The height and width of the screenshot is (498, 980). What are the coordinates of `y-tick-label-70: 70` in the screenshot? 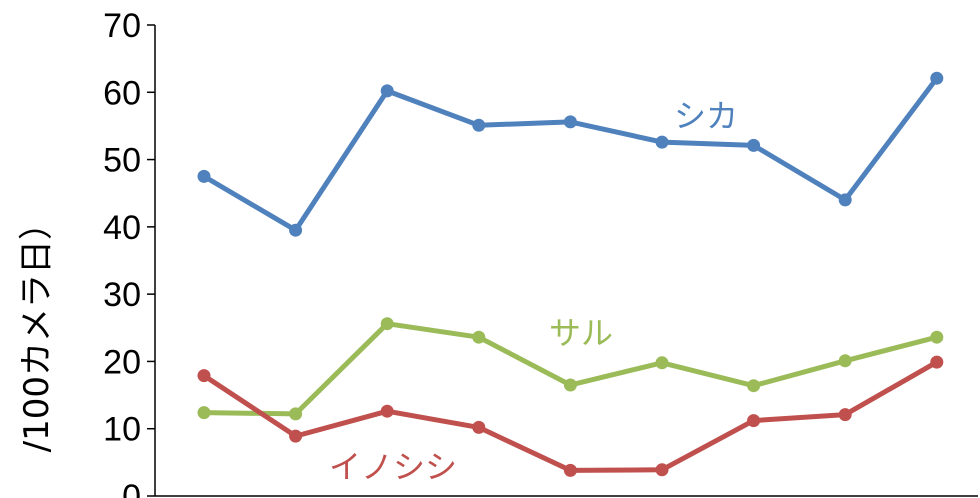 It's located at (122, 26).